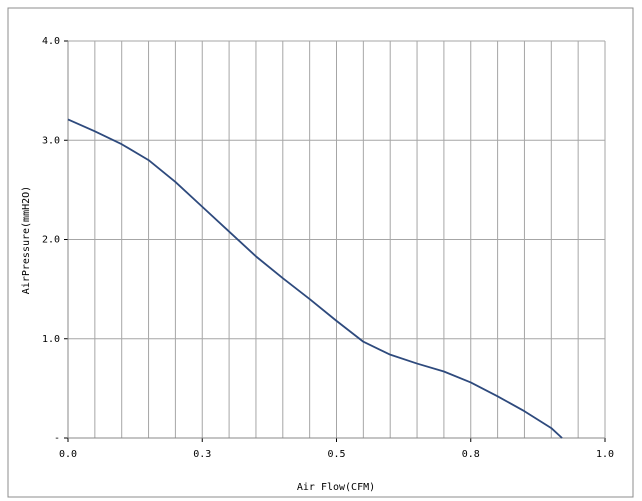  What do you see at coordinates (68, 454) in the screenshot?
I see `x-tick-label: 0.0` at bounding box center [68, 454].